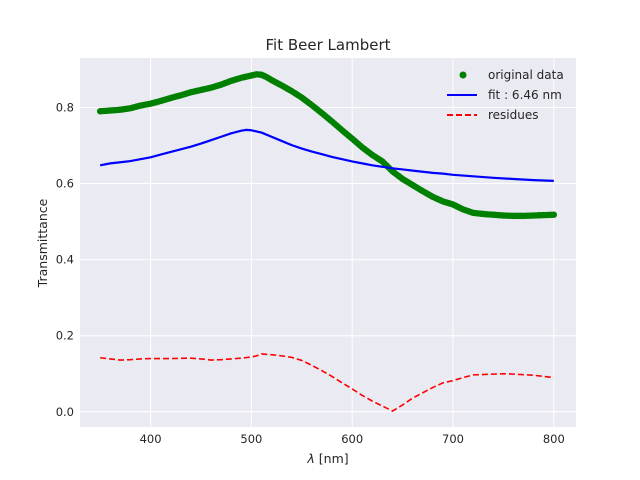  What do you see at coordinates (65, 336) in the screenshot?
I see `y-tick-label: 0.2` at bounding box center [65, 336].